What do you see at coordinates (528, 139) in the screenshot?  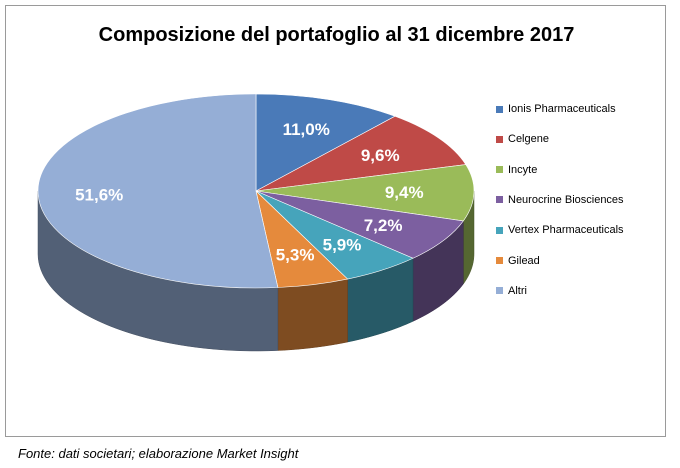 I see `legend-label: Celgene` at bounding box center [528, 139].